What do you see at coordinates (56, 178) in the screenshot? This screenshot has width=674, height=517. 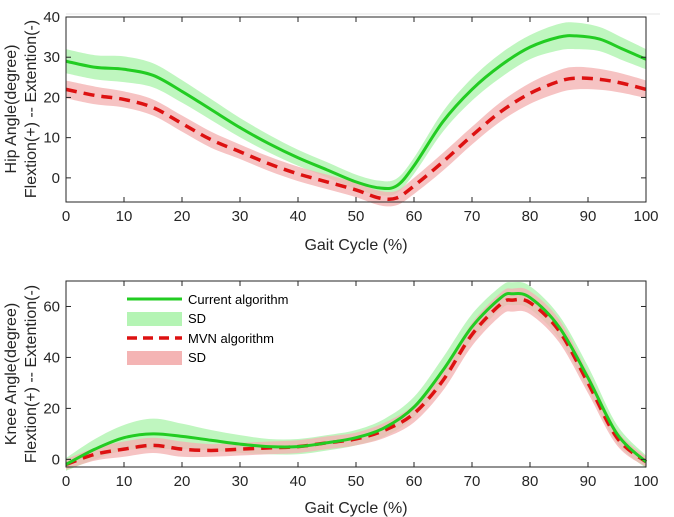 I see `hip-y-tick-label: 0` at bounding box center [56, 178].